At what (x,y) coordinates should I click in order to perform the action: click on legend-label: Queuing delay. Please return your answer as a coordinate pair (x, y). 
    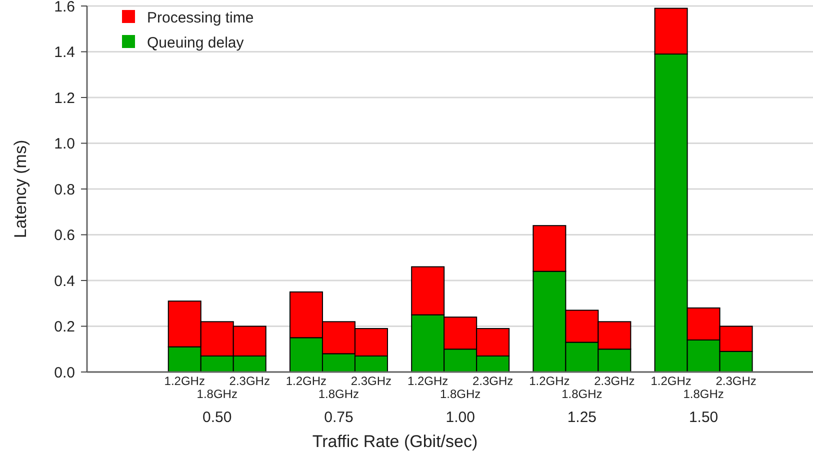
    Looking at the image, I should click on (195, 43).